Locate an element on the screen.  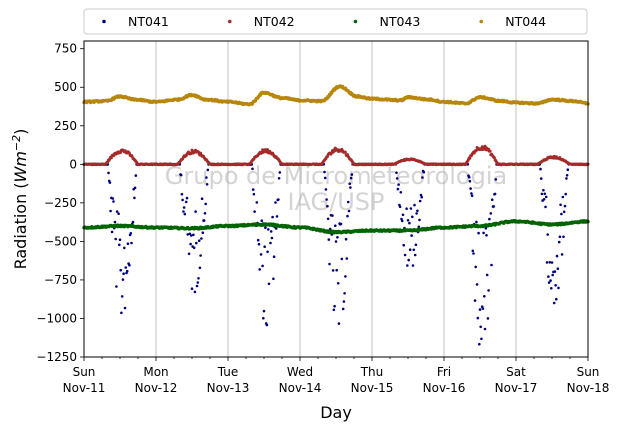
x-tick-label-date: Nov-17 is located at coordinates (516, 388).